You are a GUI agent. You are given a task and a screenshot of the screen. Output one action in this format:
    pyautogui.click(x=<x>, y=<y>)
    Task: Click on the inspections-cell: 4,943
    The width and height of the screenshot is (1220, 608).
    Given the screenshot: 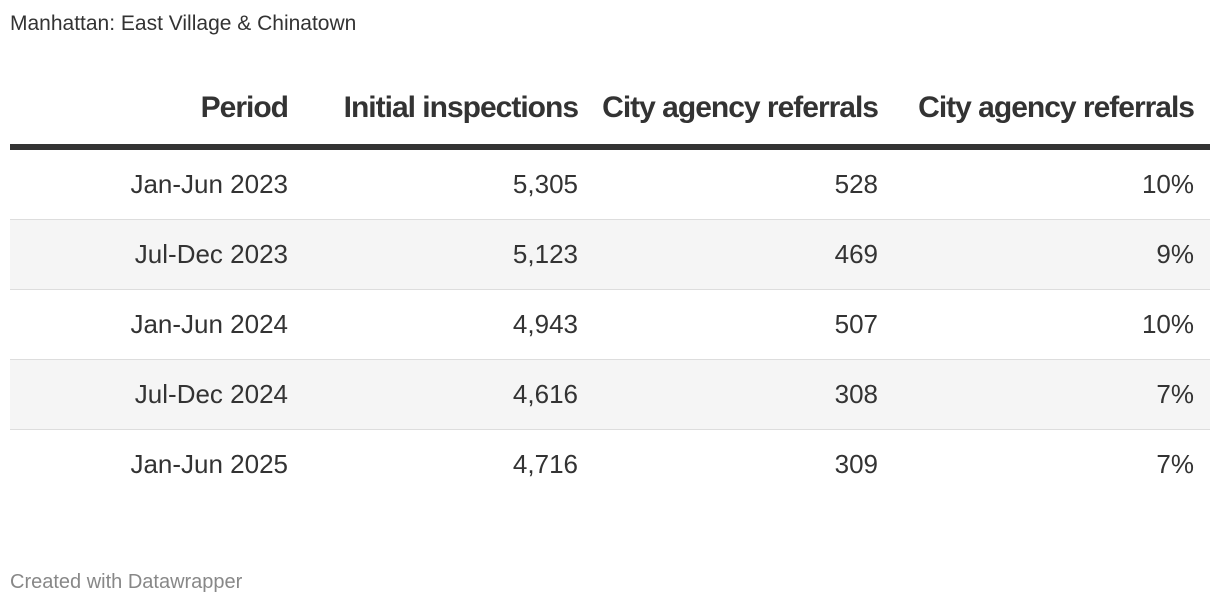 What is the action you would take?
    pyautogui.click(x=444, y=324)
    